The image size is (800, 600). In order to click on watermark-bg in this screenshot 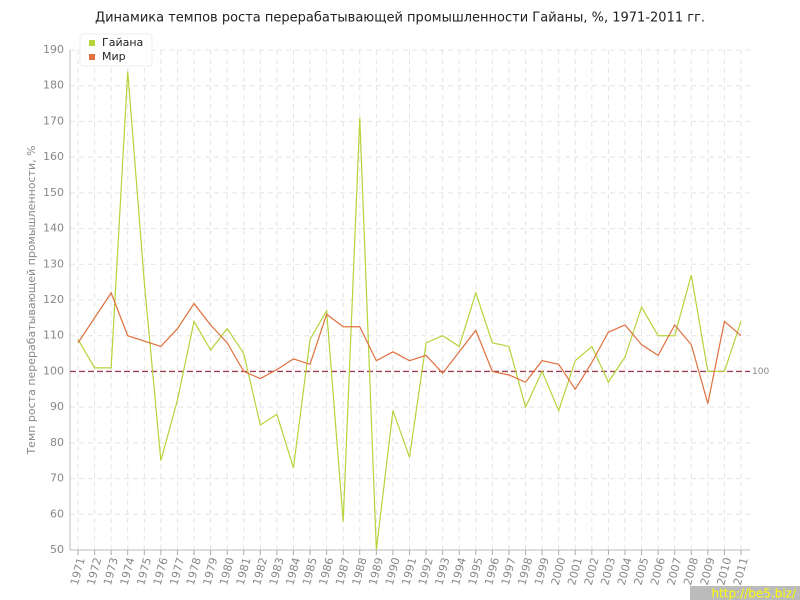, I will do `click(745, 593)`.